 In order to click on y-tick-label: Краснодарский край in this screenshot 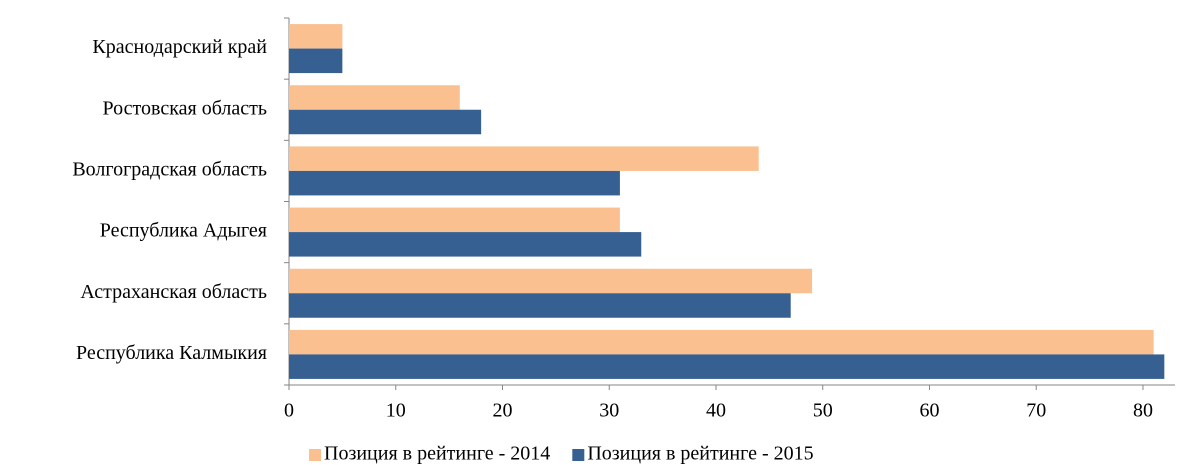, I will do `click(179, 47)`.